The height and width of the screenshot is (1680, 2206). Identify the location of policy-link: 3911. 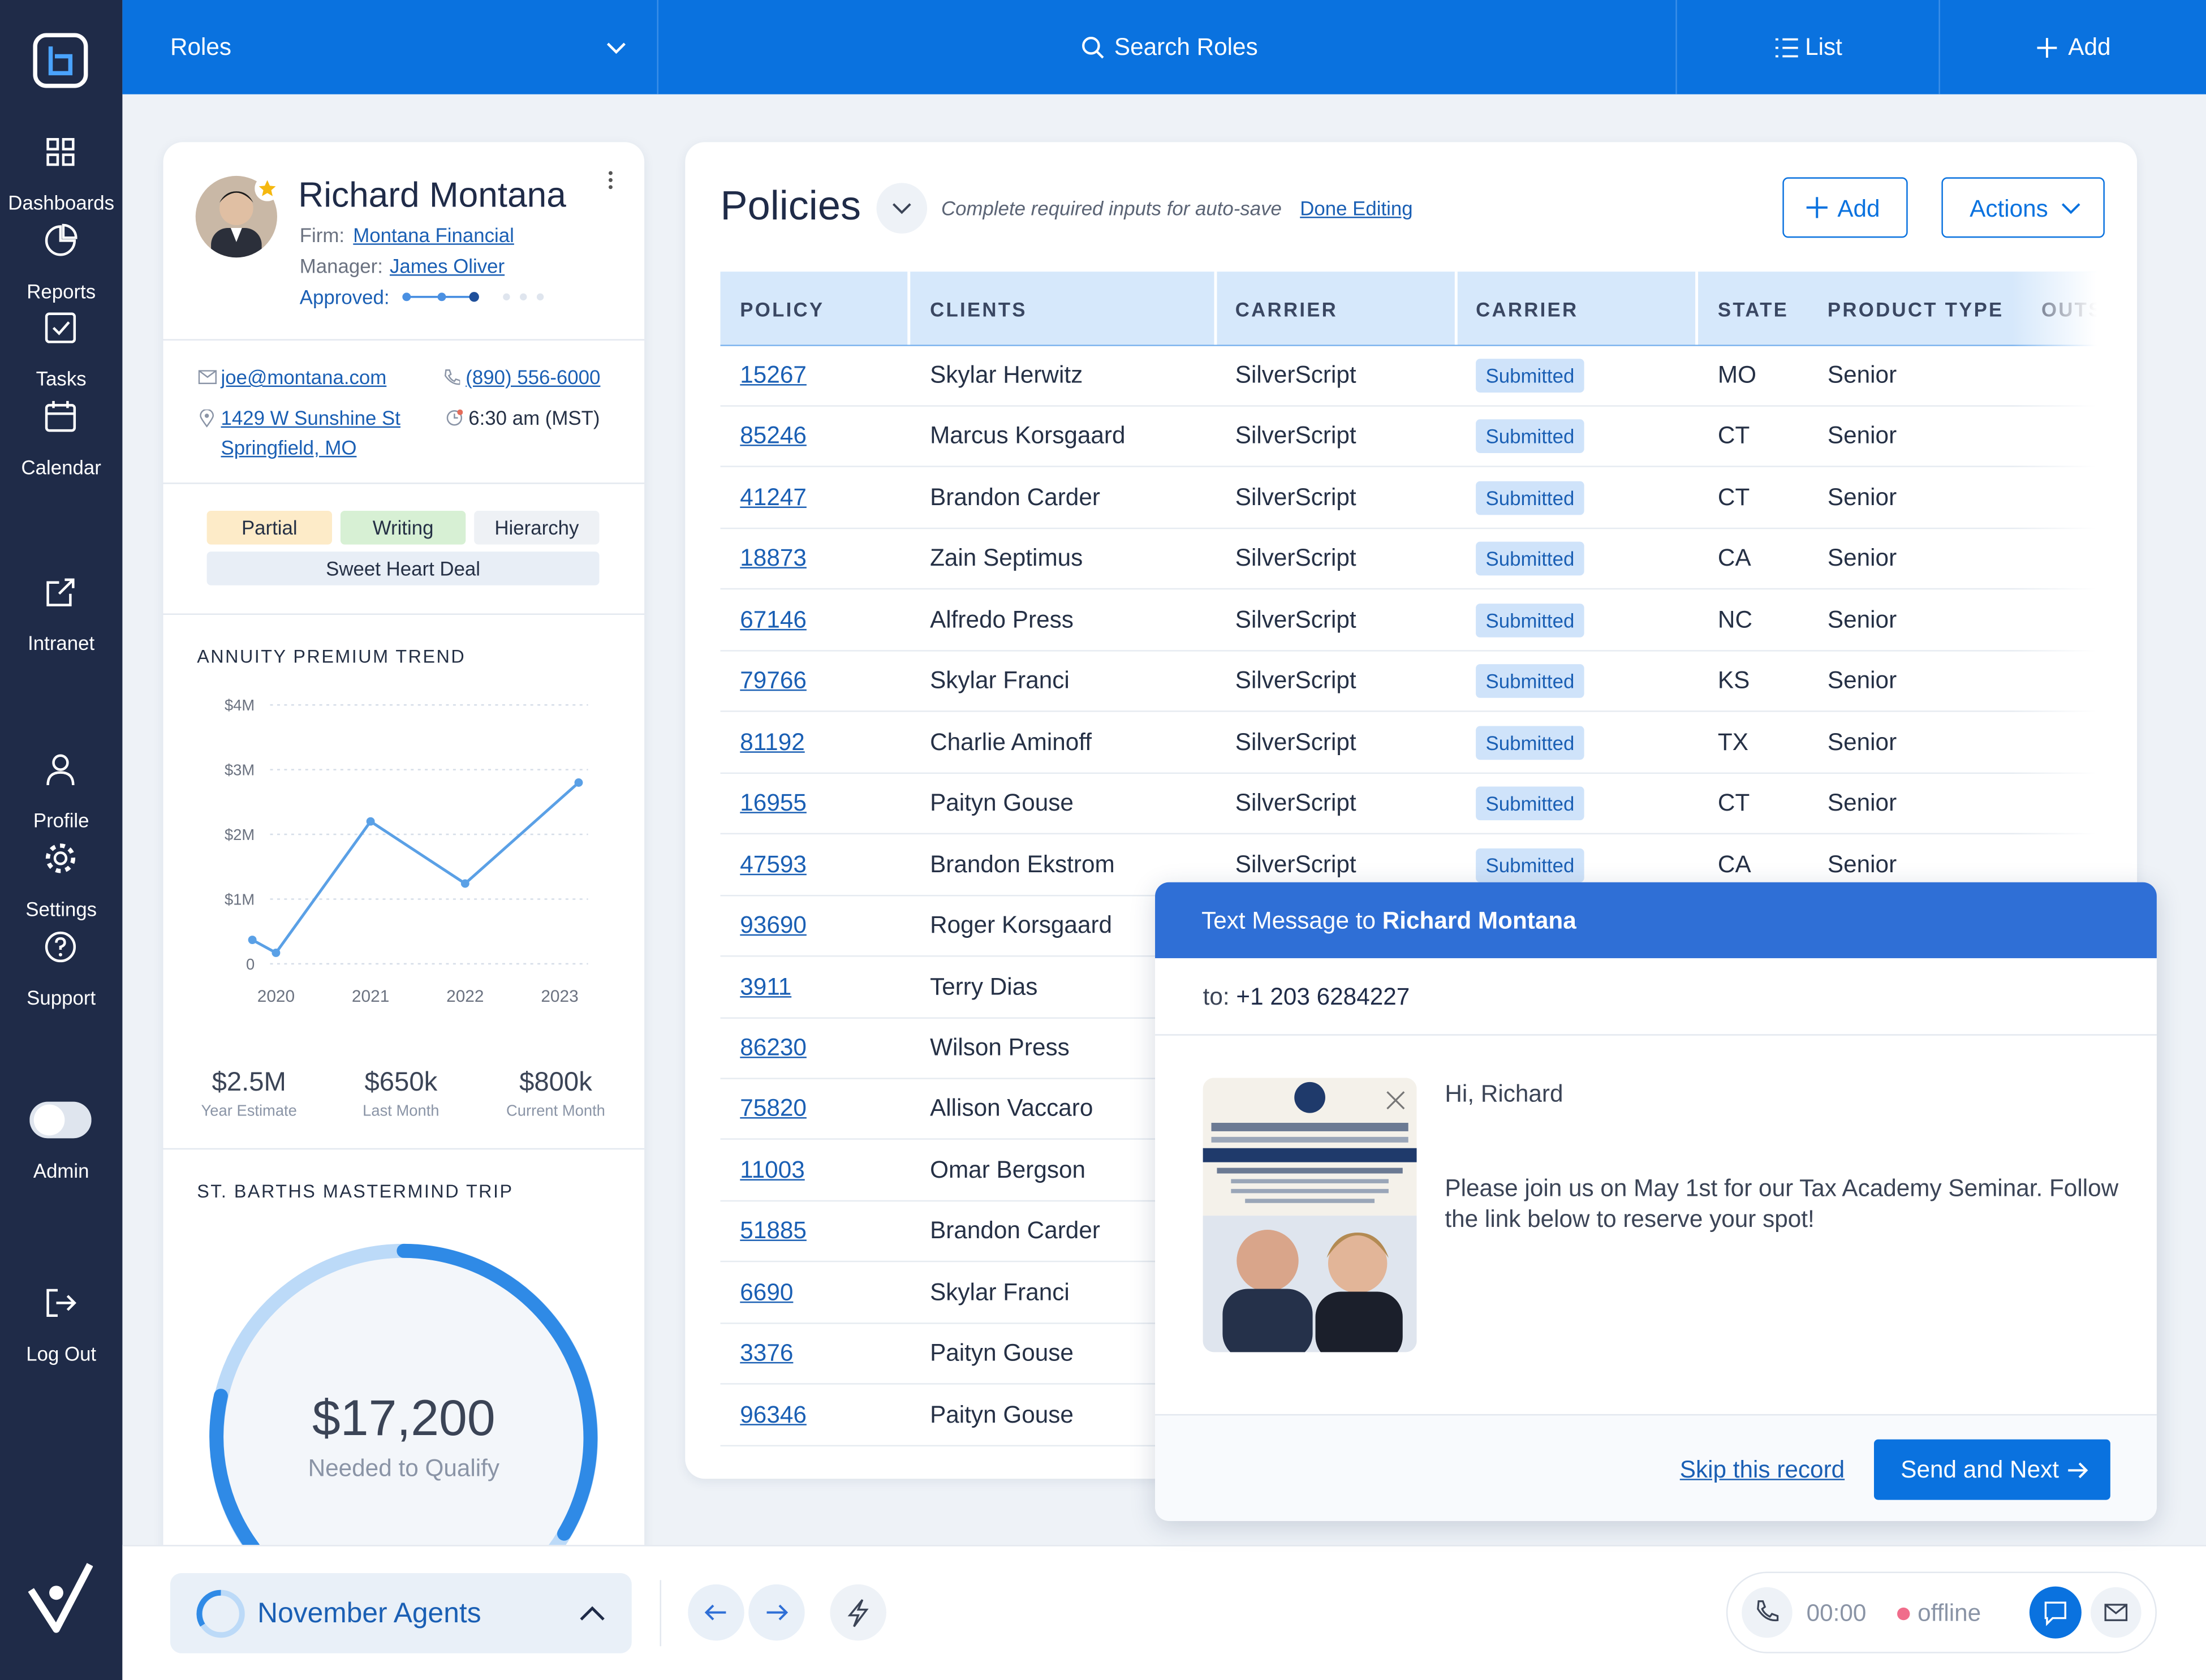
(766, 986).